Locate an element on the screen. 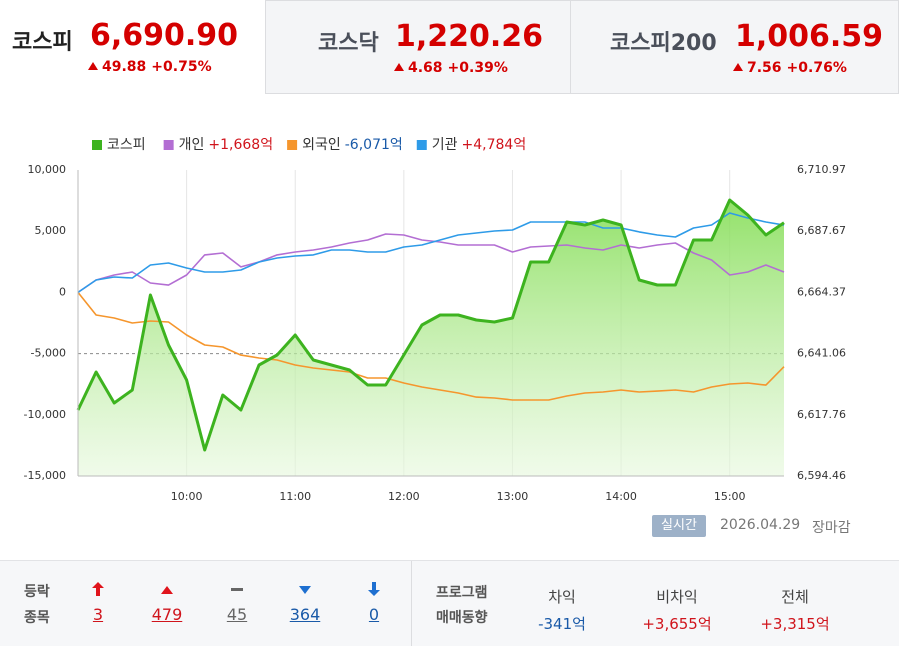 The width and height of the screenshot is (899, 646). program-value: +3,315억 is located at coordinates (795, 624).